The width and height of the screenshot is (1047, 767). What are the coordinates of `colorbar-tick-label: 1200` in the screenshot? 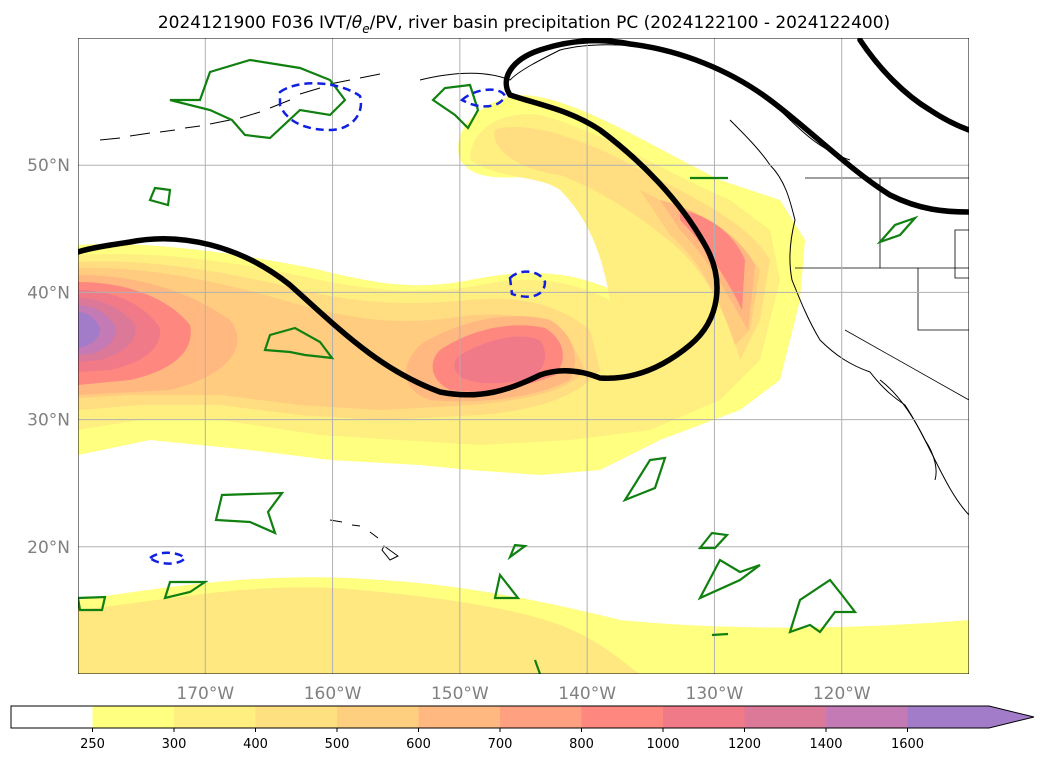 It's located at (744, 744).